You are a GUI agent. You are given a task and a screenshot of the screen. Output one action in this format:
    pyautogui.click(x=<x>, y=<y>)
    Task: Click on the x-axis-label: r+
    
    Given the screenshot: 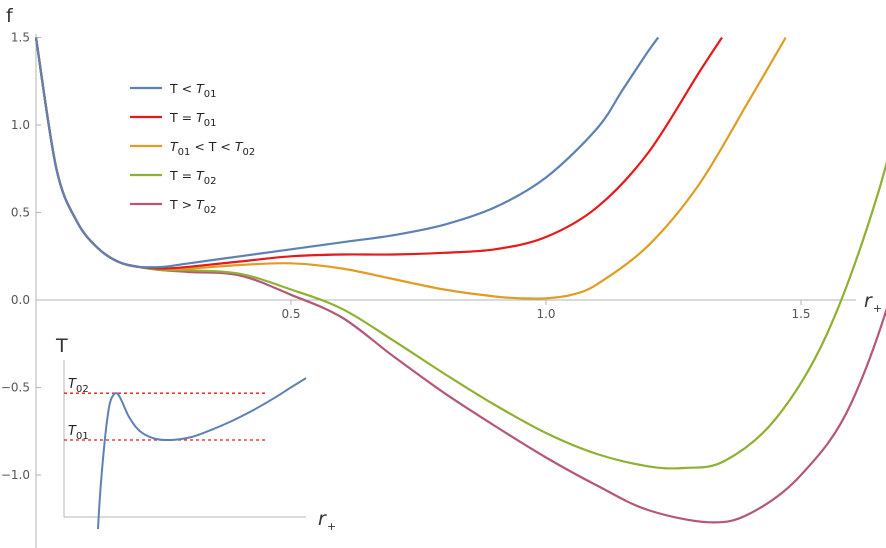 What is the action you would take?
    pyautogui.click(x=873, y=302)
    